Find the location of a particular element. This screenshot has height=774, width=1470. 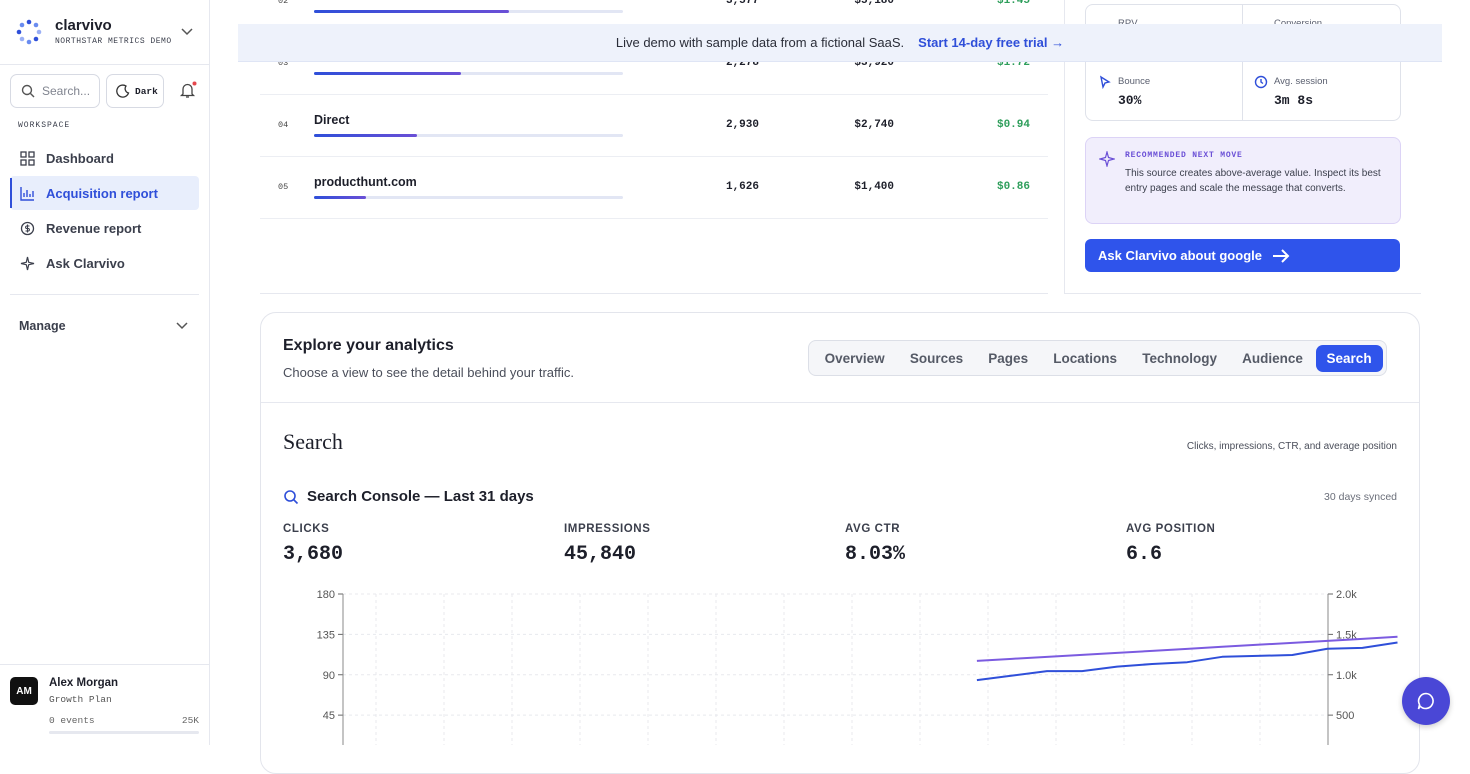

ask-button-label: Ask Clarvivo about google is located at coordinates (1180, 255).